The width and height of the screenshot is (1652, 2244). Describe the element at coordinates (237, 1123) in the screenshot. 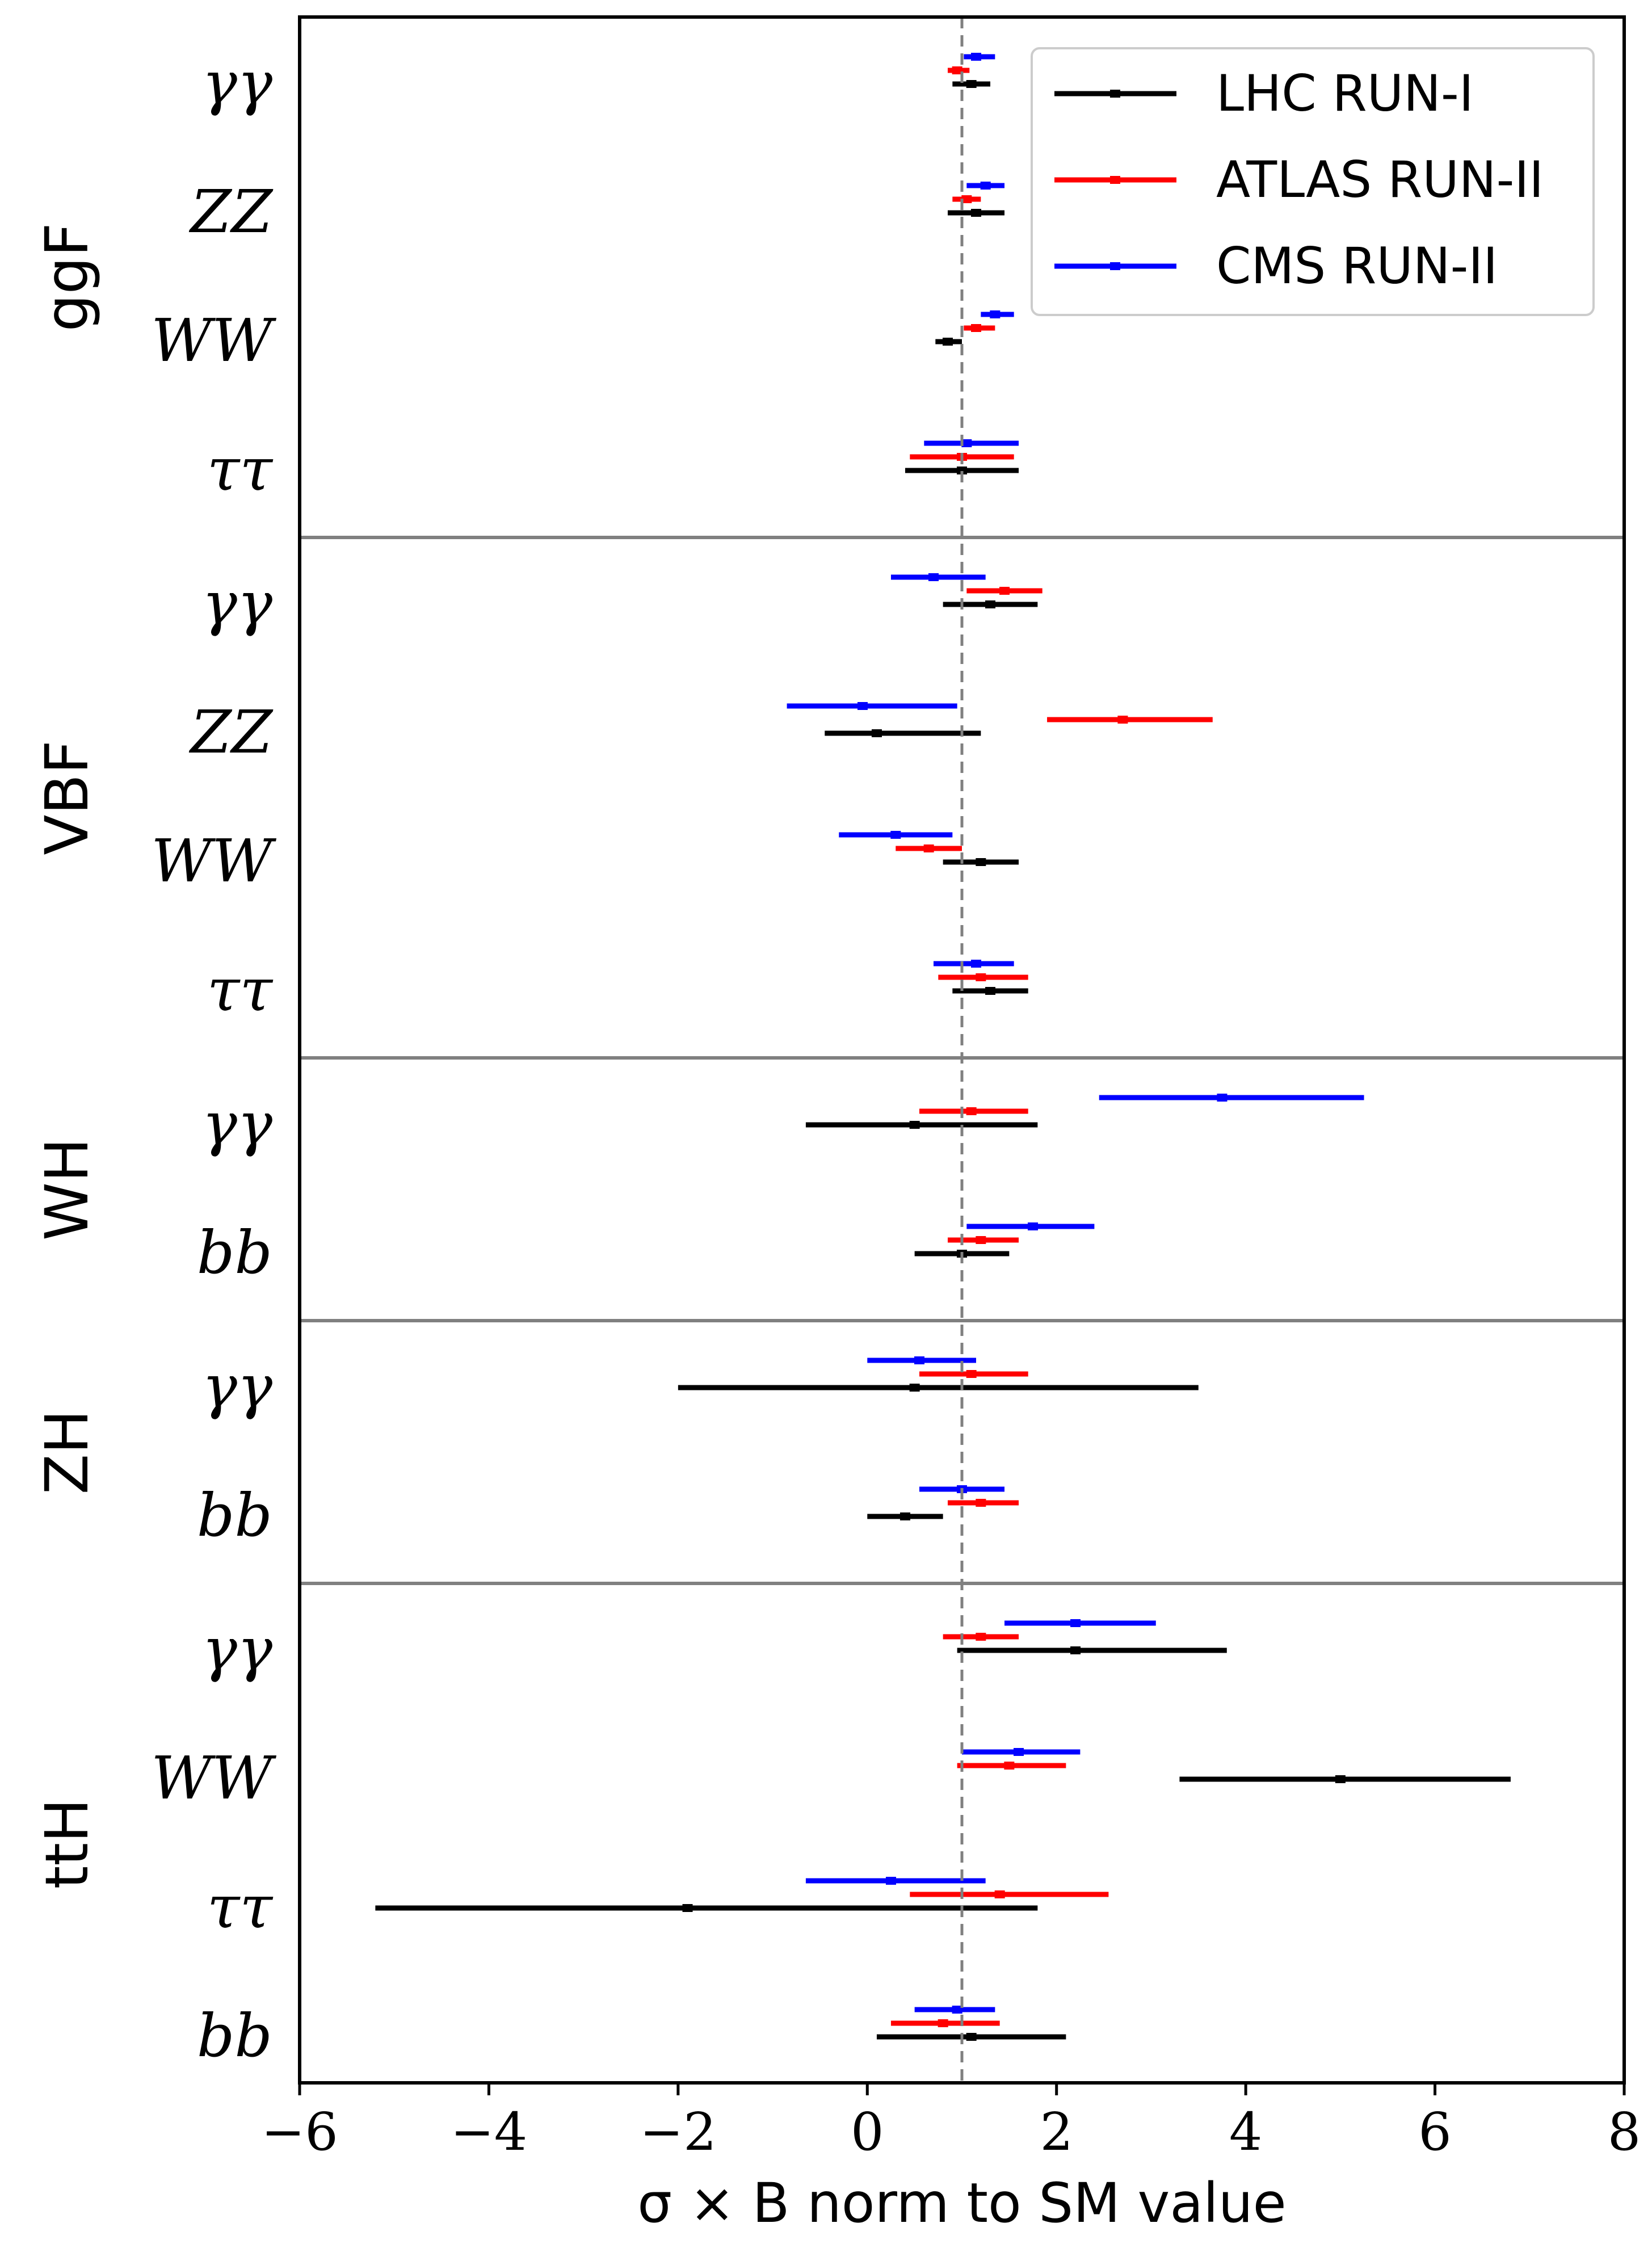

I see `channel-label-wh-0: γγ` at that location.